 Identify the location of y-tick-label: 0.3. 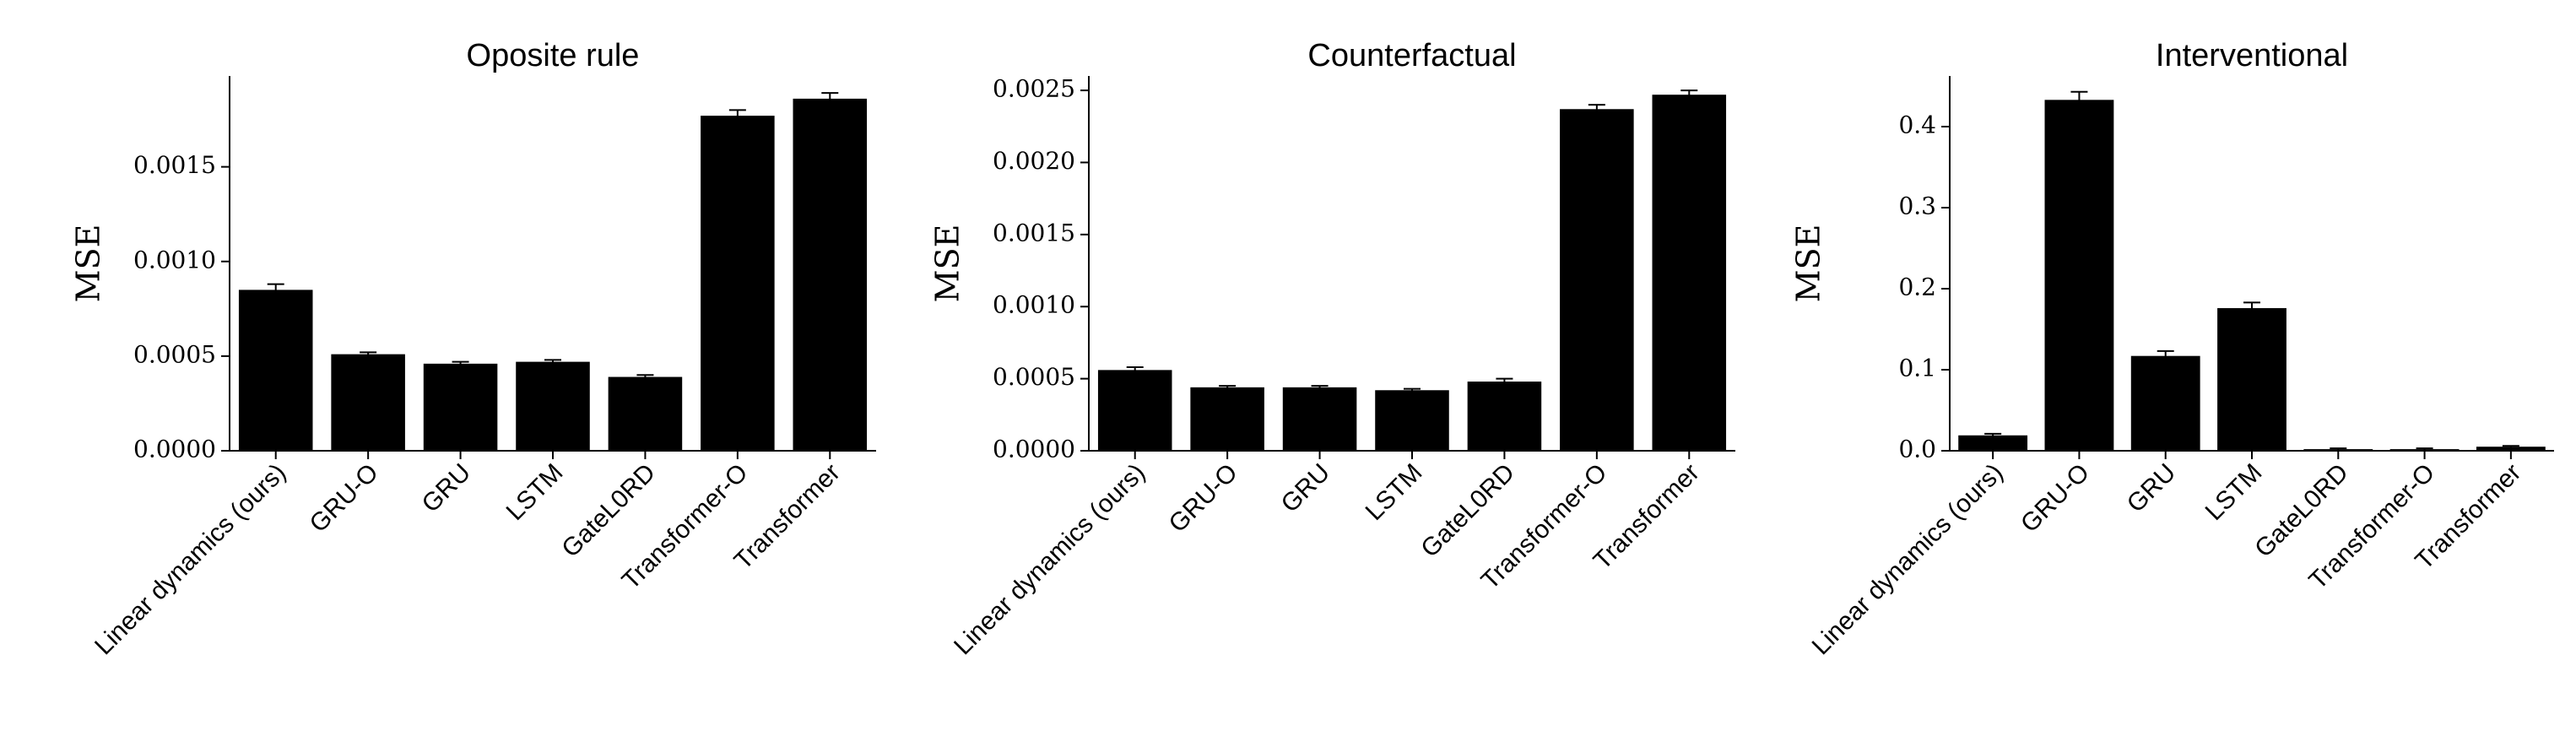
(1917, 206).